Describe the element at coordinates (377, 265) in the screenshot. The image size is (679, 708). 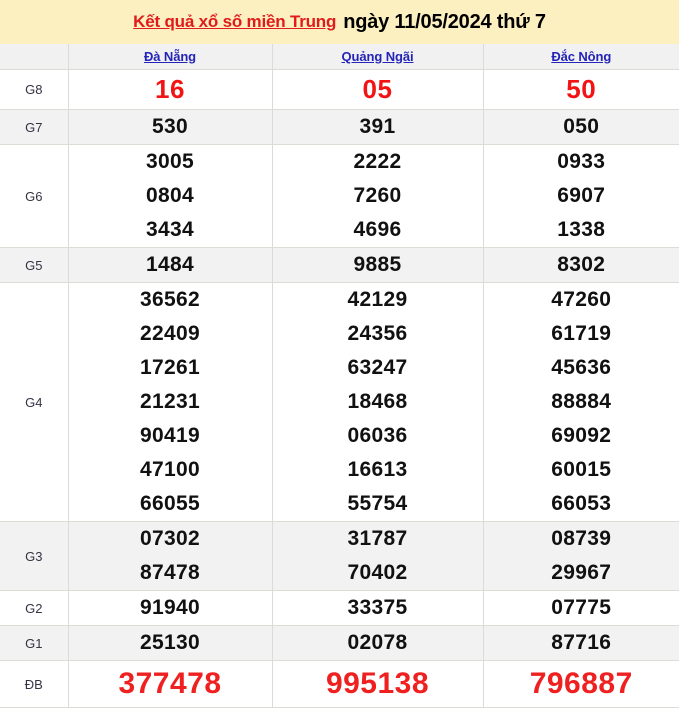
I see `prize-value-cell: 9885` at that location.